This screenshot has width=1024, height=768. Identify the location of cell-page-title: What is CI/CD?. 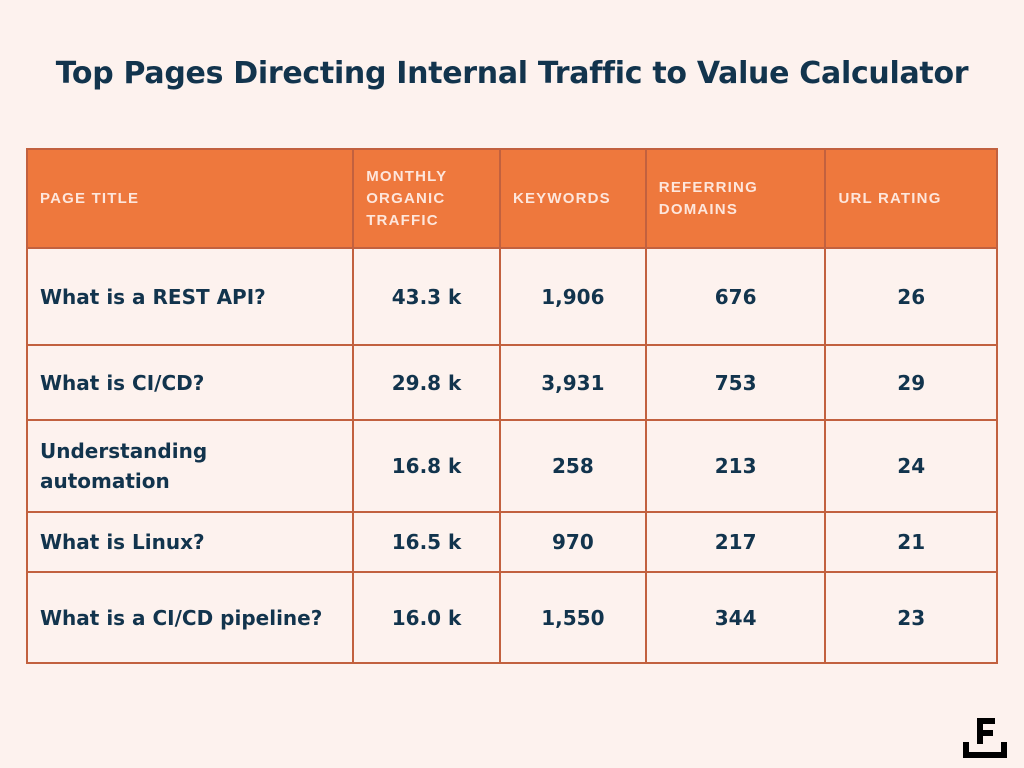
(190, 382).